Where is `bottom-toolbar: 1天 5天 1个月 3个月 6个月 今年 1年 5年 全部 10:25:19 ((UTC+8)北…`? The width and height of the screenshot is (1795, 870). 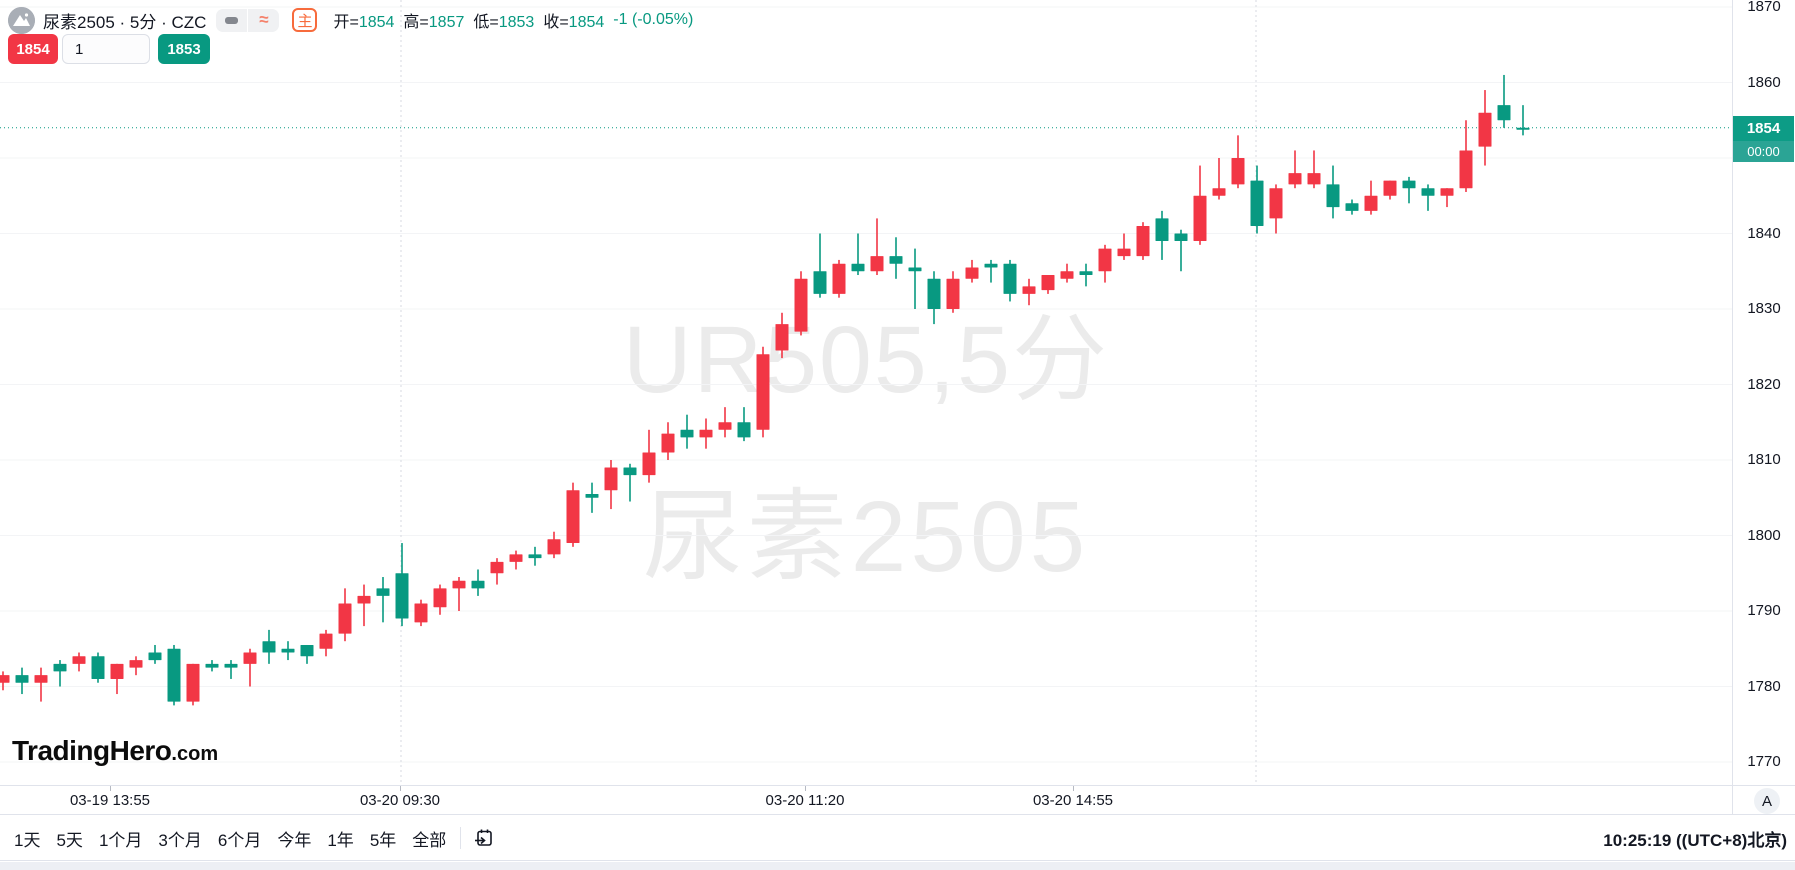 bottom-toolbar: 1天 5天 1个月 3个月 6个月 今年 1年 5年 全部 10:25:19 ((UTC+8)北… is located at coordinates (897, 838).